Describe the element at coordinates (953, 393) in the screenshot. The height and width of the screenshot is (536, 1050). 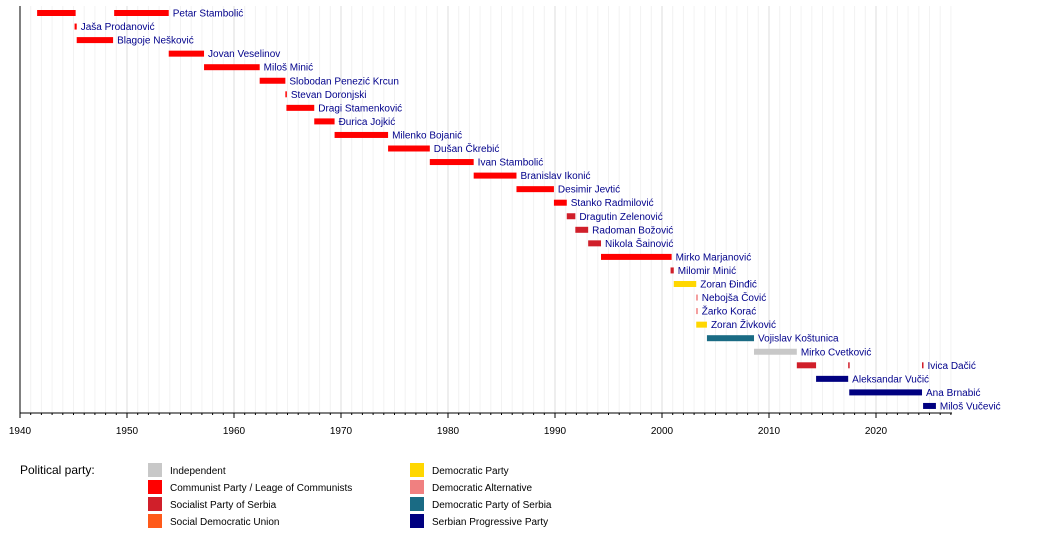
I see `bar-label: Ana Brnabić` at that location.